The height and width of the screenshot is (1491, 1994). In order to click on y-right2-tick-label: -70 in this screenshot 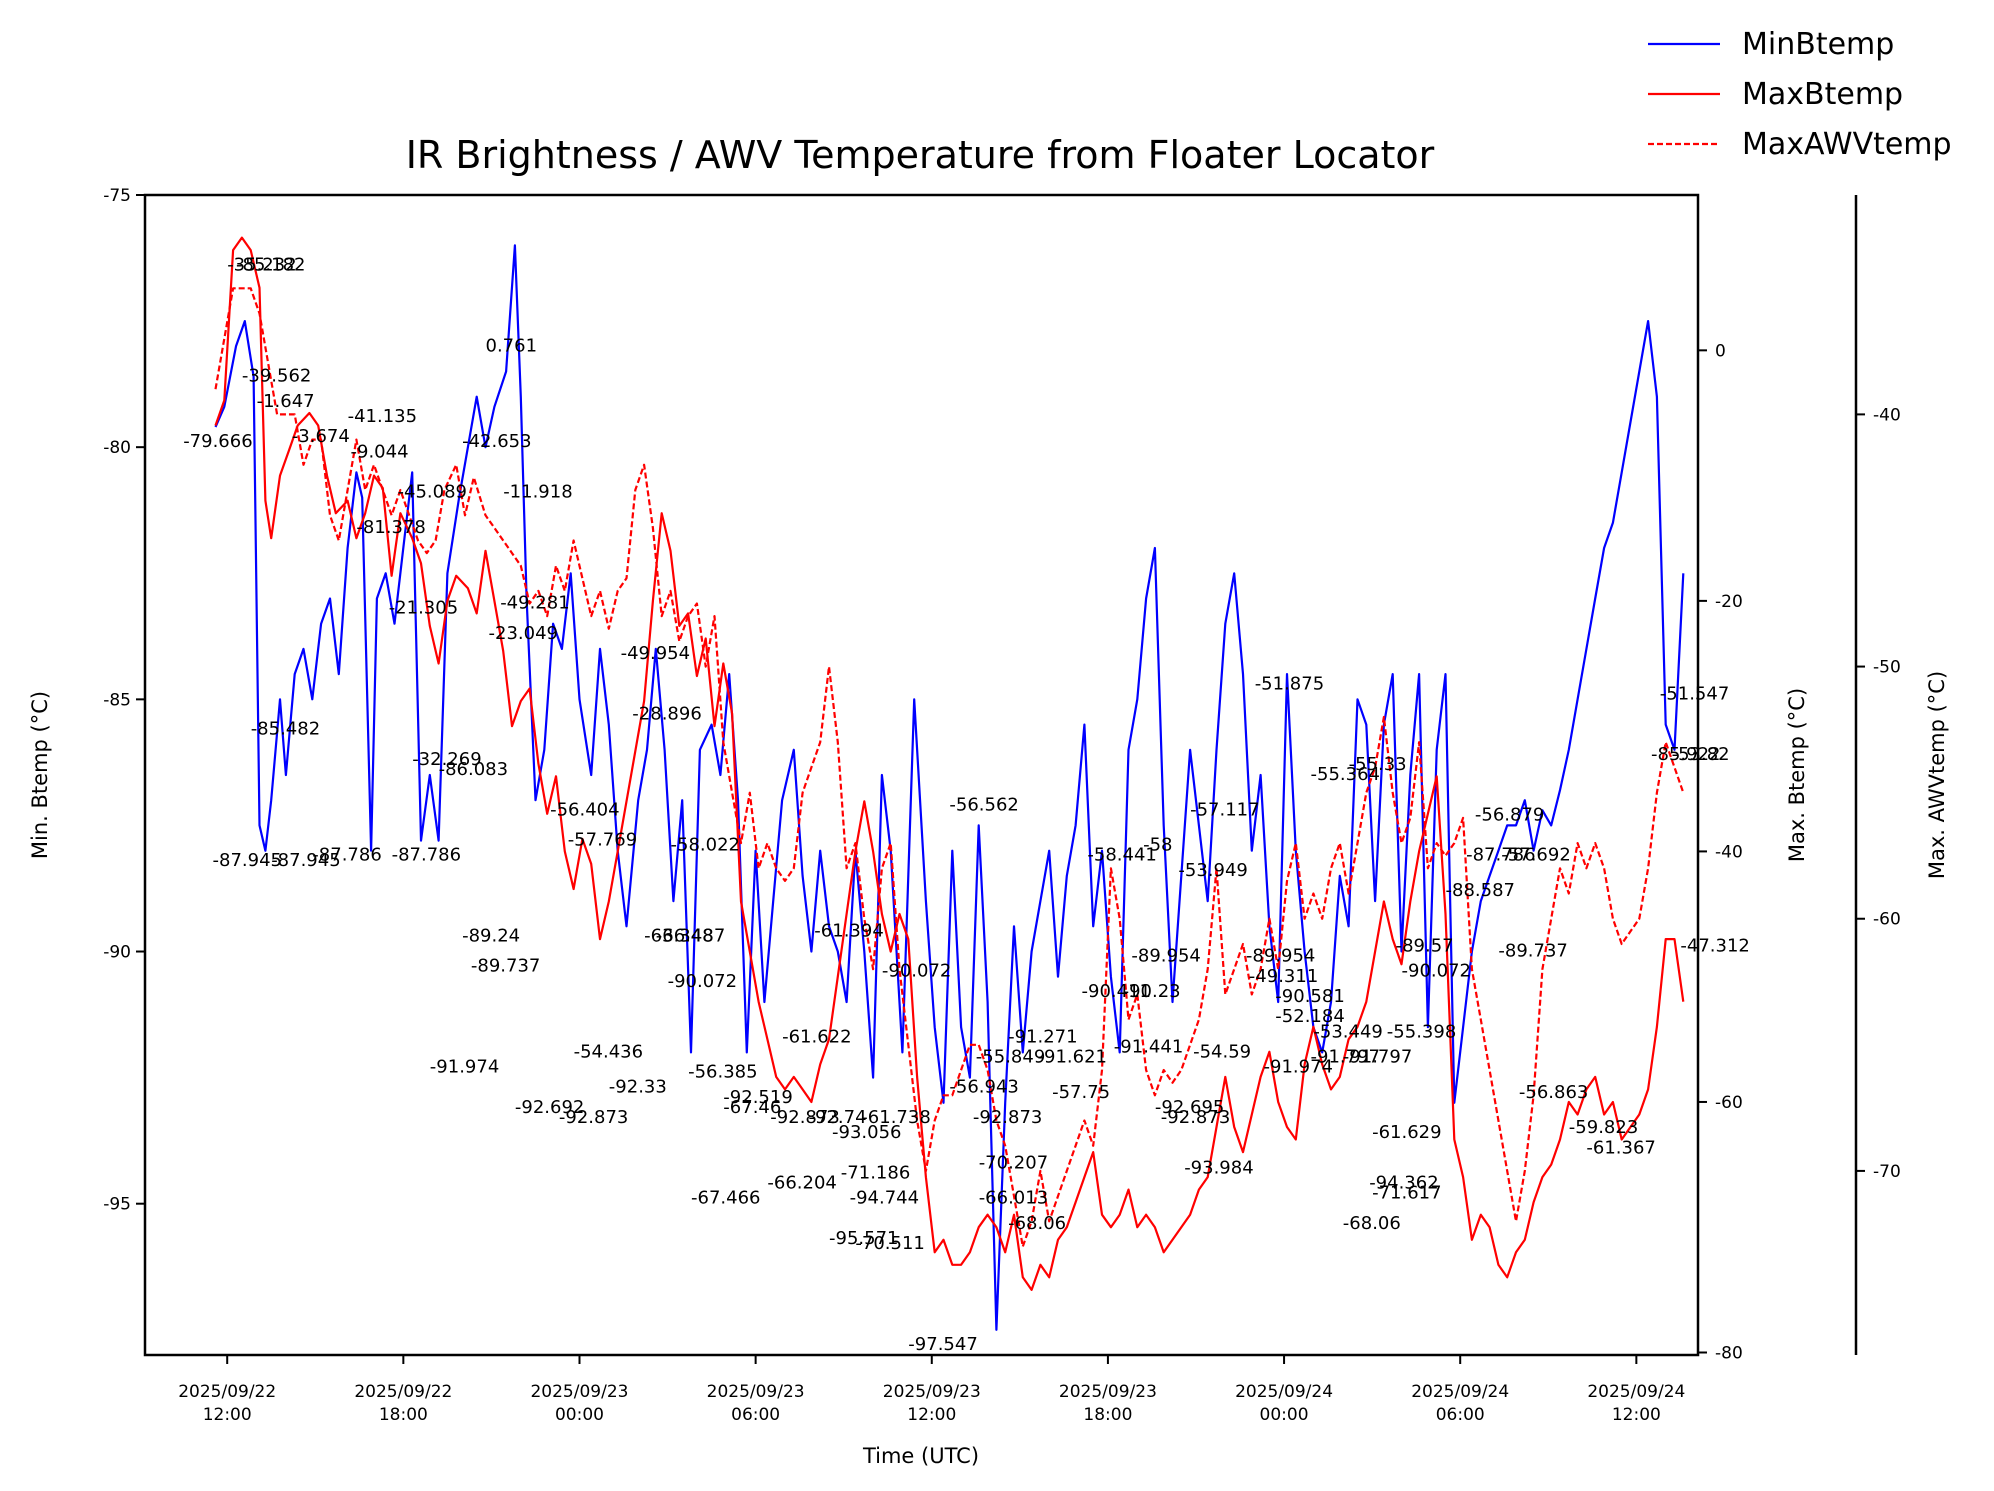, I will do `click(1887, 1172)`.